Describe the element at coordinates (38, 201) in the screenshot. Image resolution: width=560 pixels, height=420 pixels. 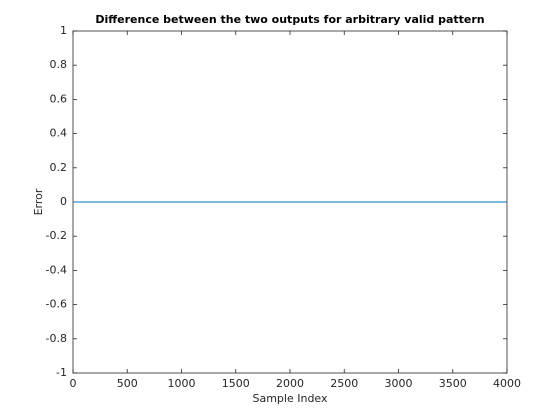
I see `y-axis-label: Error` at that location.